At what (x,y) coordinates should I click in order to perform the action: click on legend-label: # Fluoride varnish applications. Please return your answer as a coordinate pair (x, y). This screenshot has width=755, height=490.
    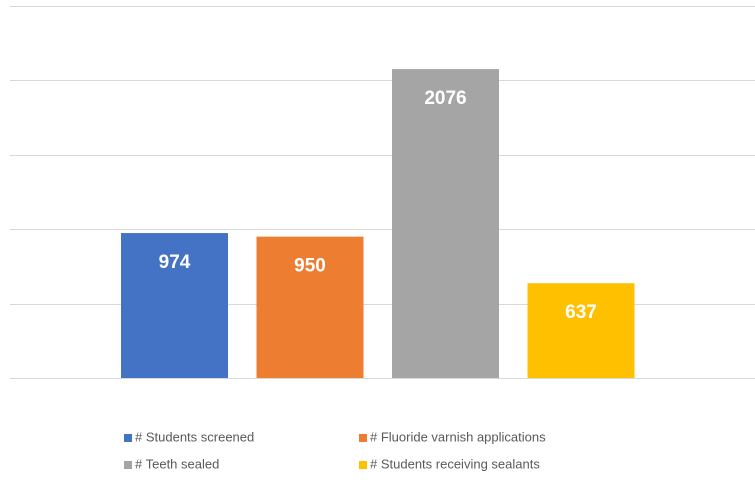
    Looking at the image, I should click on (458, 436).